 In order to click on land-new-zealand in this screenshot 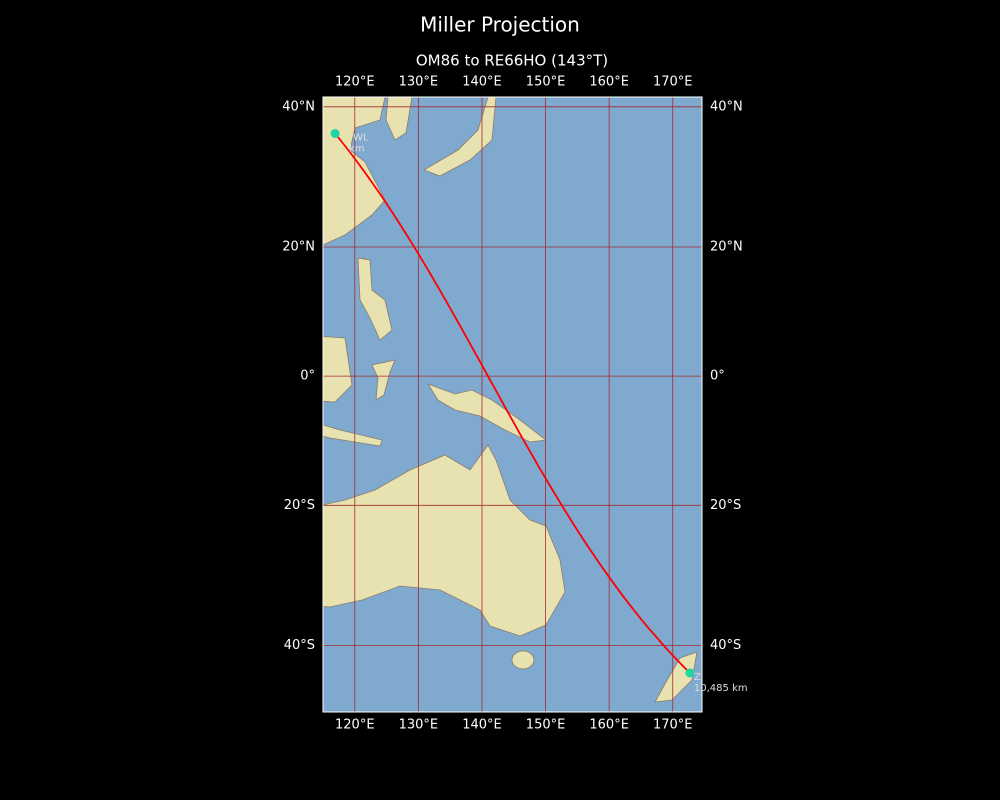, I will do `click(676, 677)`.